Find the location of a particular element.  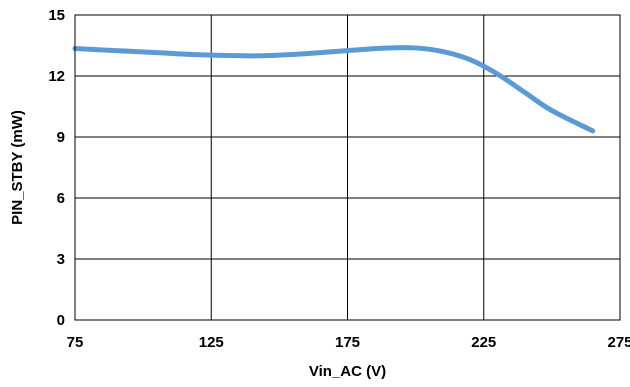

y-tick-label: 0 is located at coordinates (61, 320).